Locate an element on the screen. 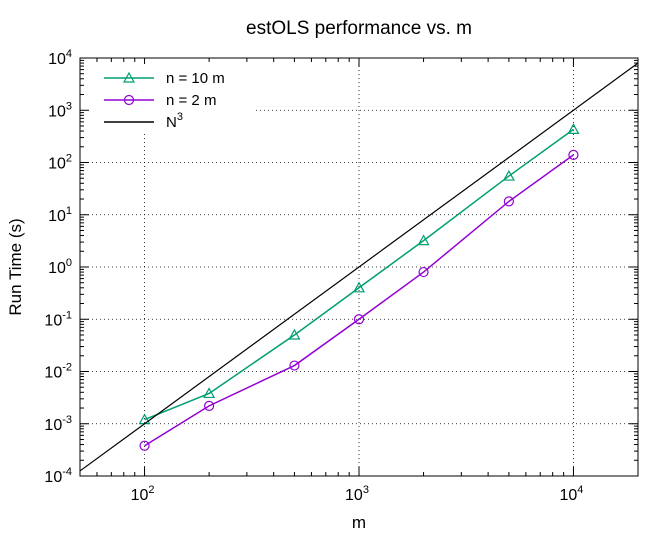  legend-label-text: N is located at coordinates (171, 122).